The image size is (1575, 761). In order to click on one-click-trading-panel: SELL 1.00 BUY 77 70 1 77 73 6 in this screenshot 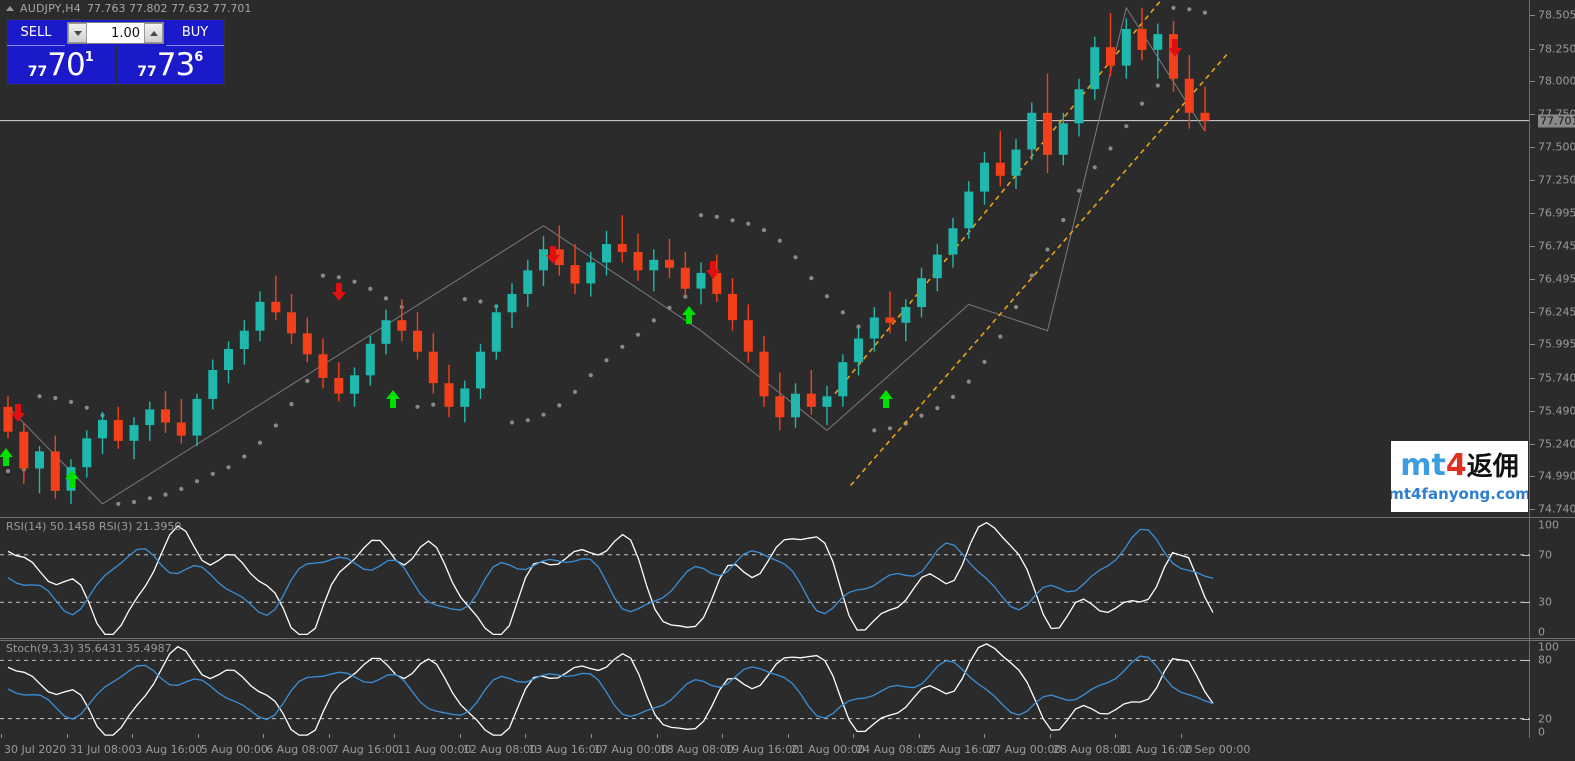, I will do `click(115, 52)`.